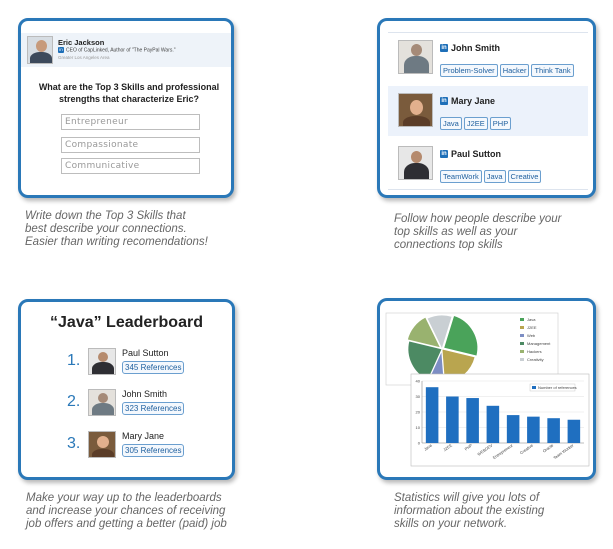 The width and height of the screenshot is (613, 549). Describe the element at coordinates (469, 447) in the screenshot. I see `x-tick-label: PHP` at that location.